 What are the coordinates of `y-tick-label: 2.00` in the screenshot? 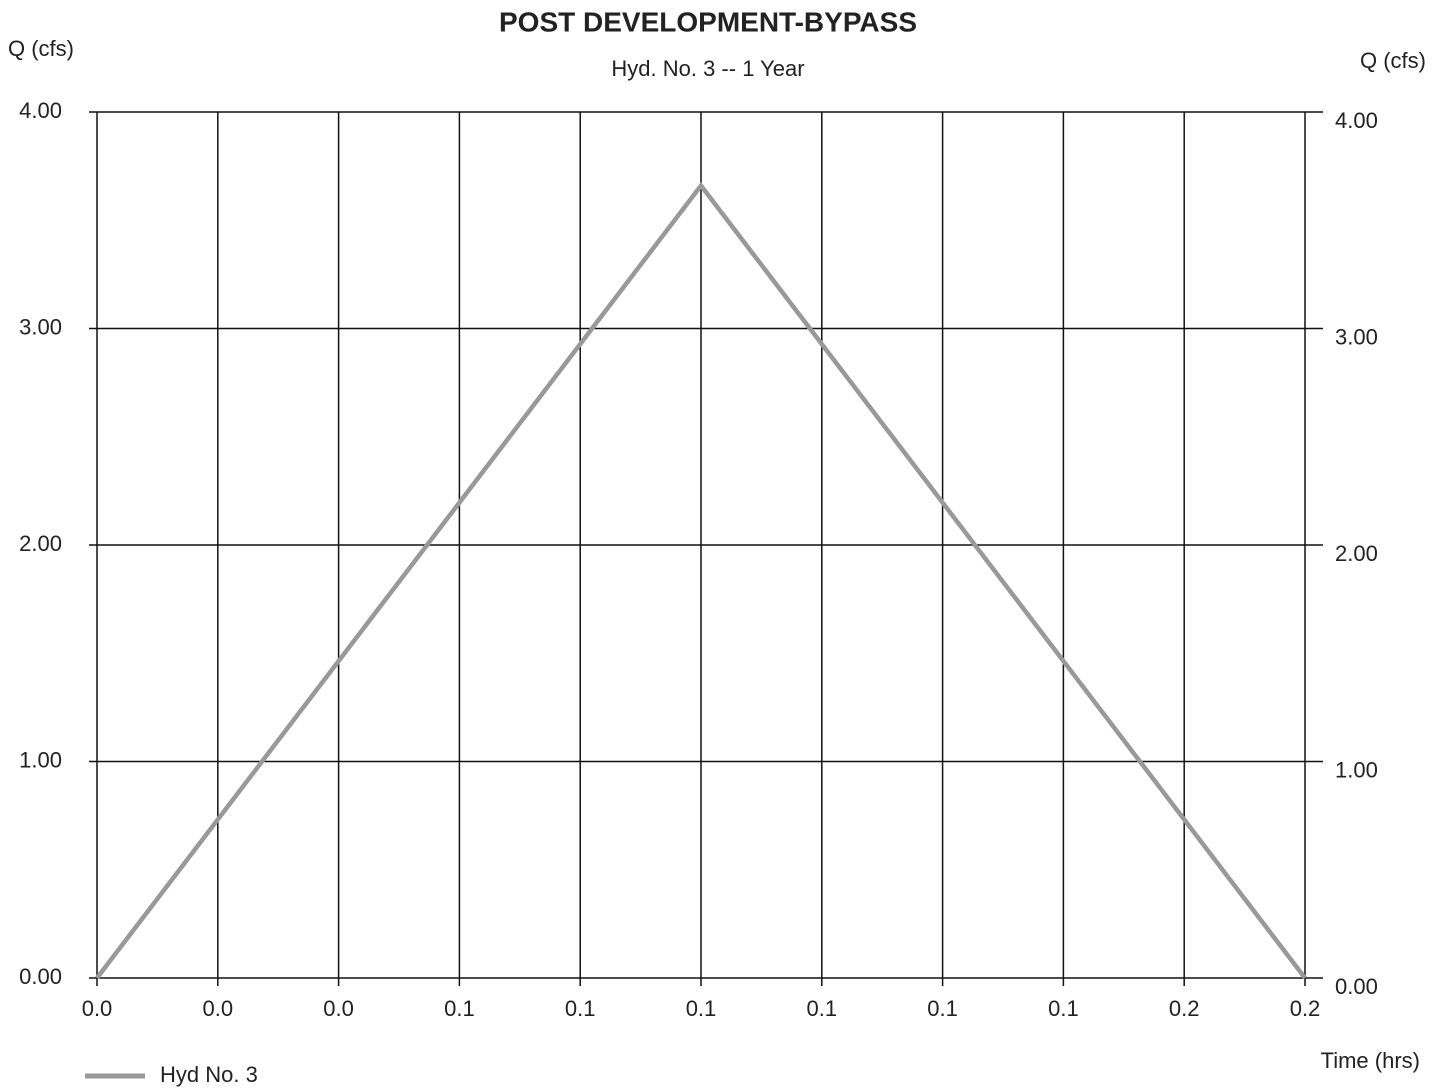 It's located at (40, 543).